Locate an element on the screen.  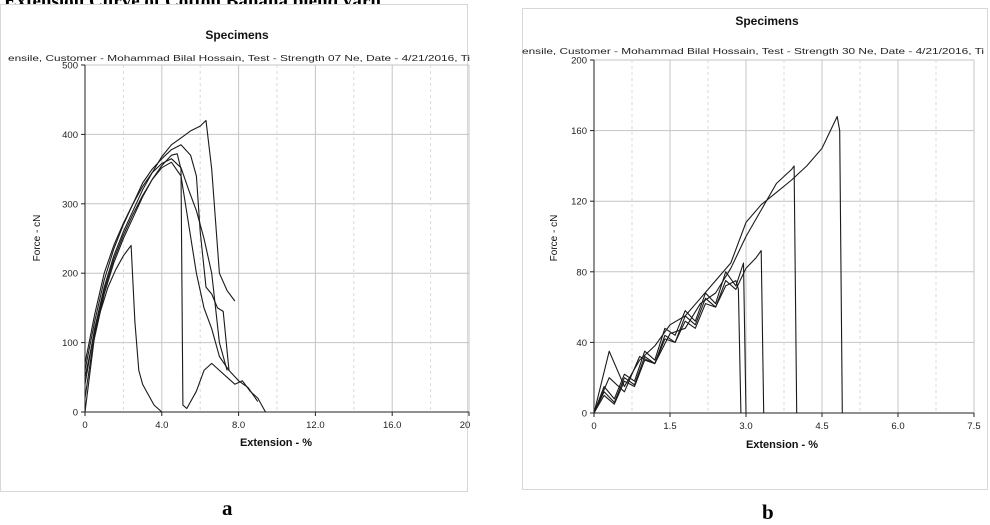
y-tick-label: 80 is located at coordinates (581, 272).